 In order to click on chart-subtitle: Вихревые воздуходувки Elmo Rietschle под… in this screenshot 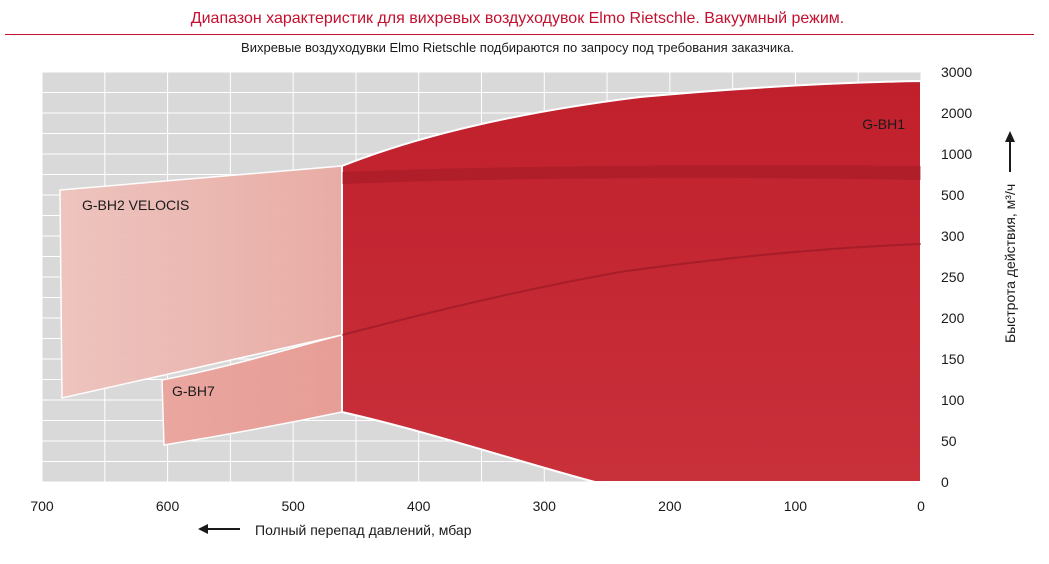, I will do `click(517, 47)`.